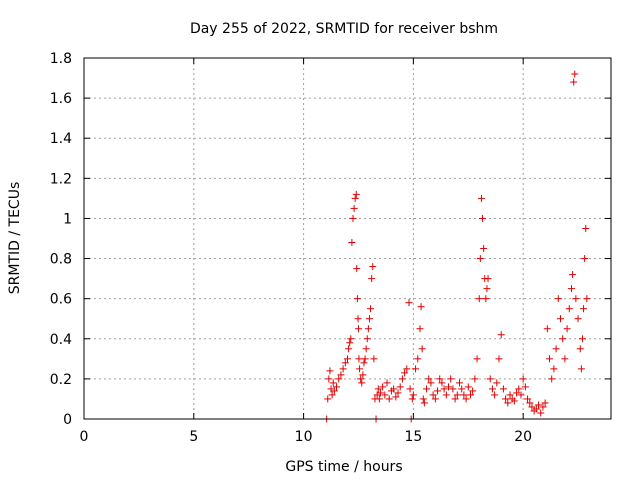 The height and width of the screenshot is (480, 640). What do you see at coordinates (413, 437) in the screenshot?
I see `x-tick-label: 15` at bounding box center [413, 437].